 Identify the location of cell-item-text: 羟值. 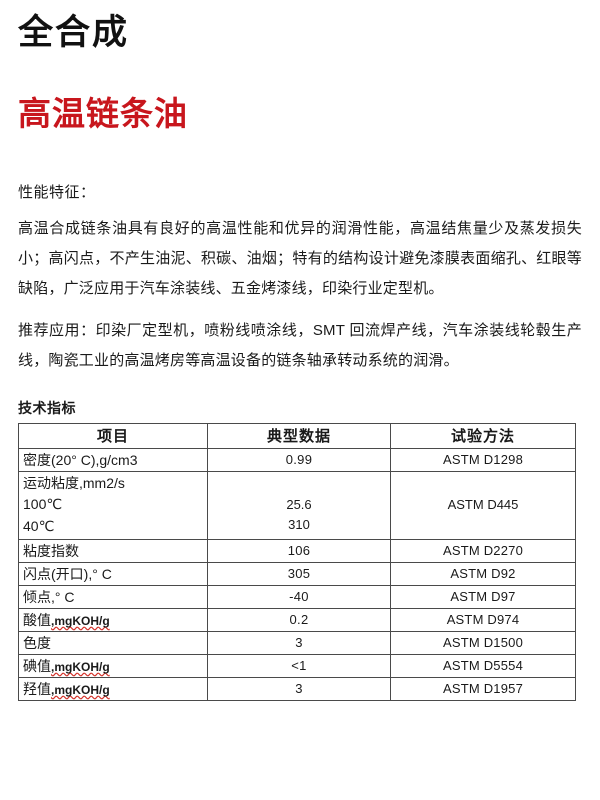
(37, 688).